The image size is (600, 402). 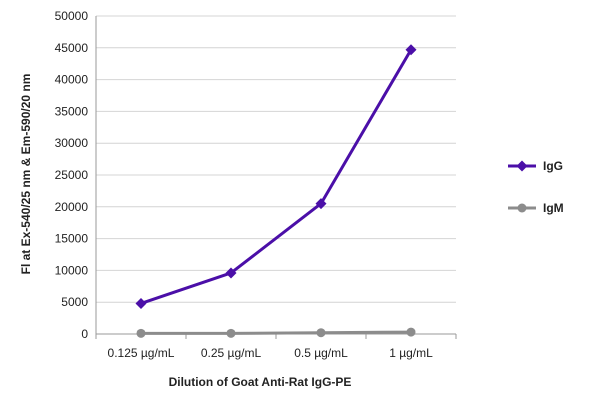 What do you see at coordinates (72, 48) in the screenshot?
I see `y-tick-label: 45000` at bounding box center [72, 48].